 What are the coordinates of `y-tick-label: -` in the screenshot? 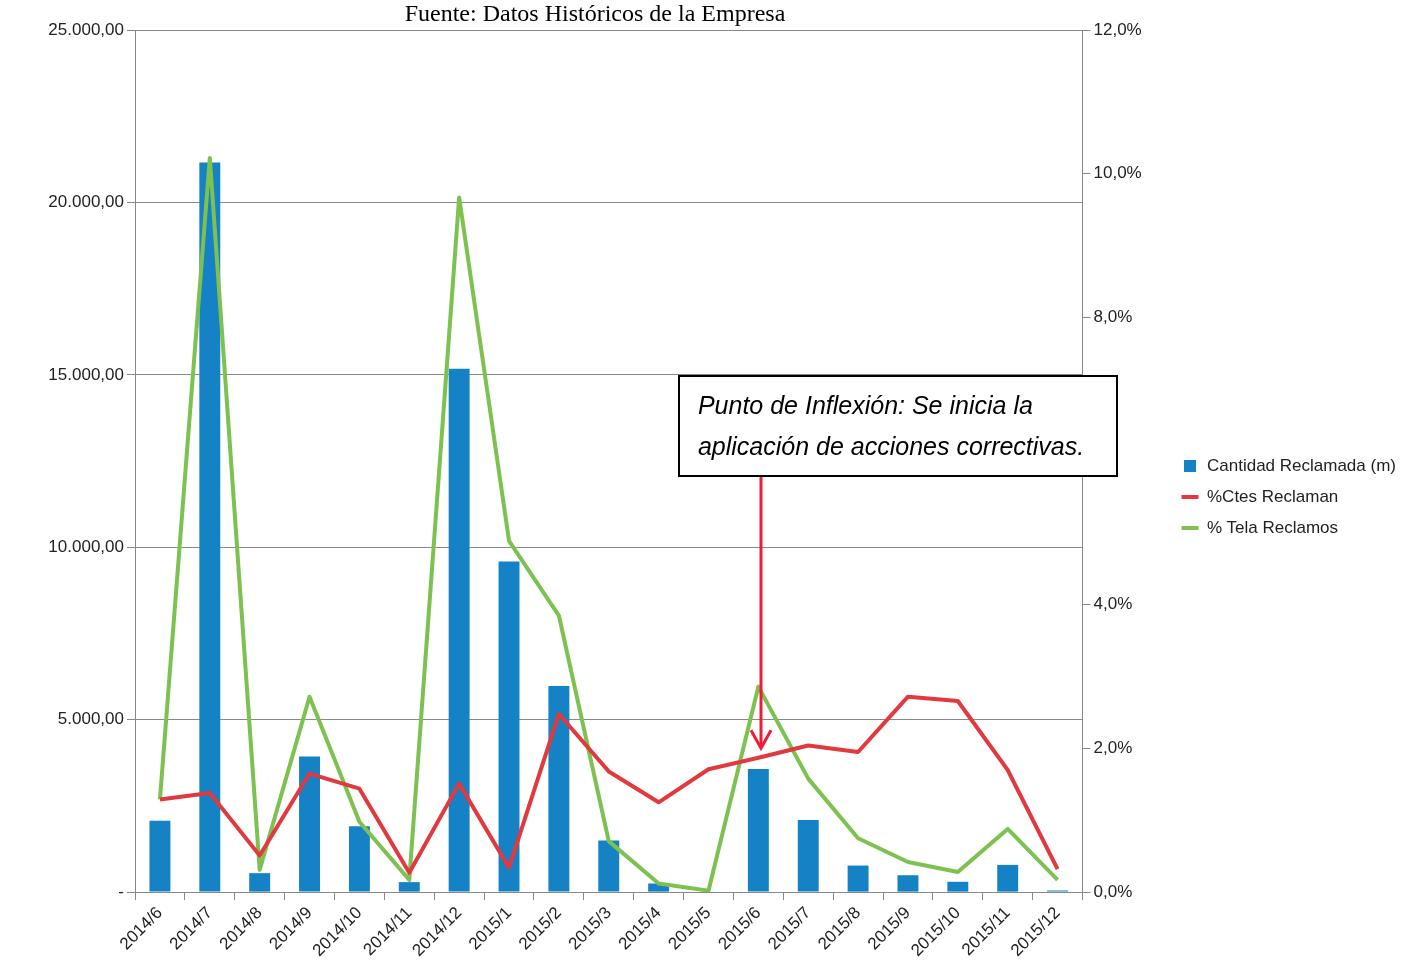 It's located at (121, 891).